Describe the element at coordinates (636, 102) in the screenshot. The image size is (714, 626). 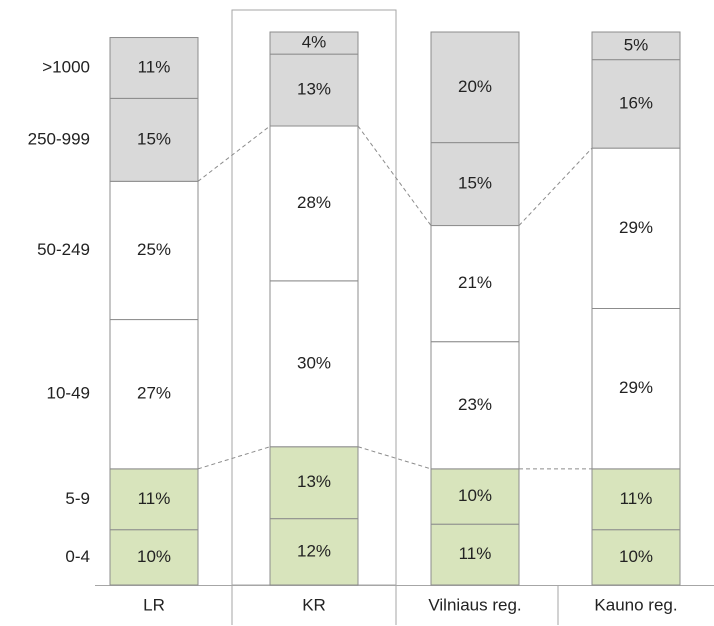
I see `data-label: 16%` at that location.